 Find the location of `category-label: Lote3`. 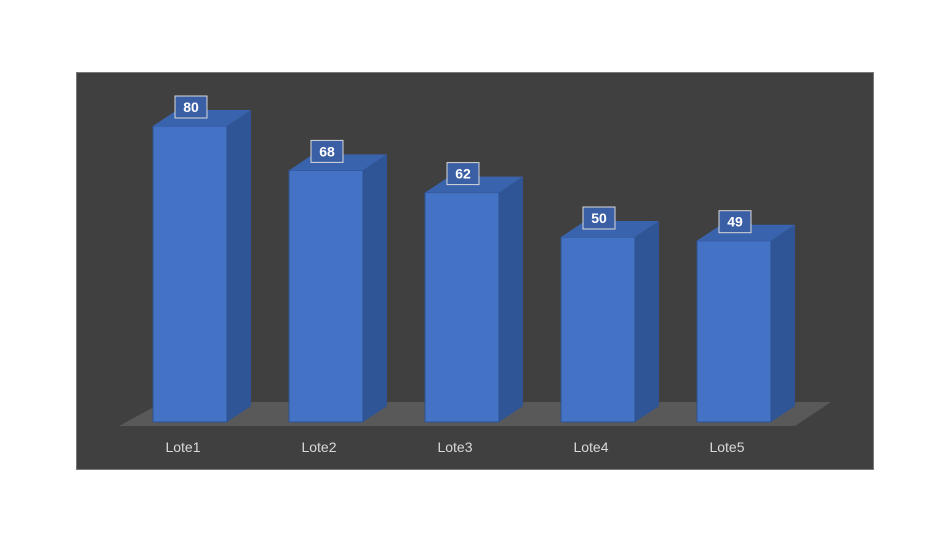

category-label: Lote3 is located at coordinates (454, 447).